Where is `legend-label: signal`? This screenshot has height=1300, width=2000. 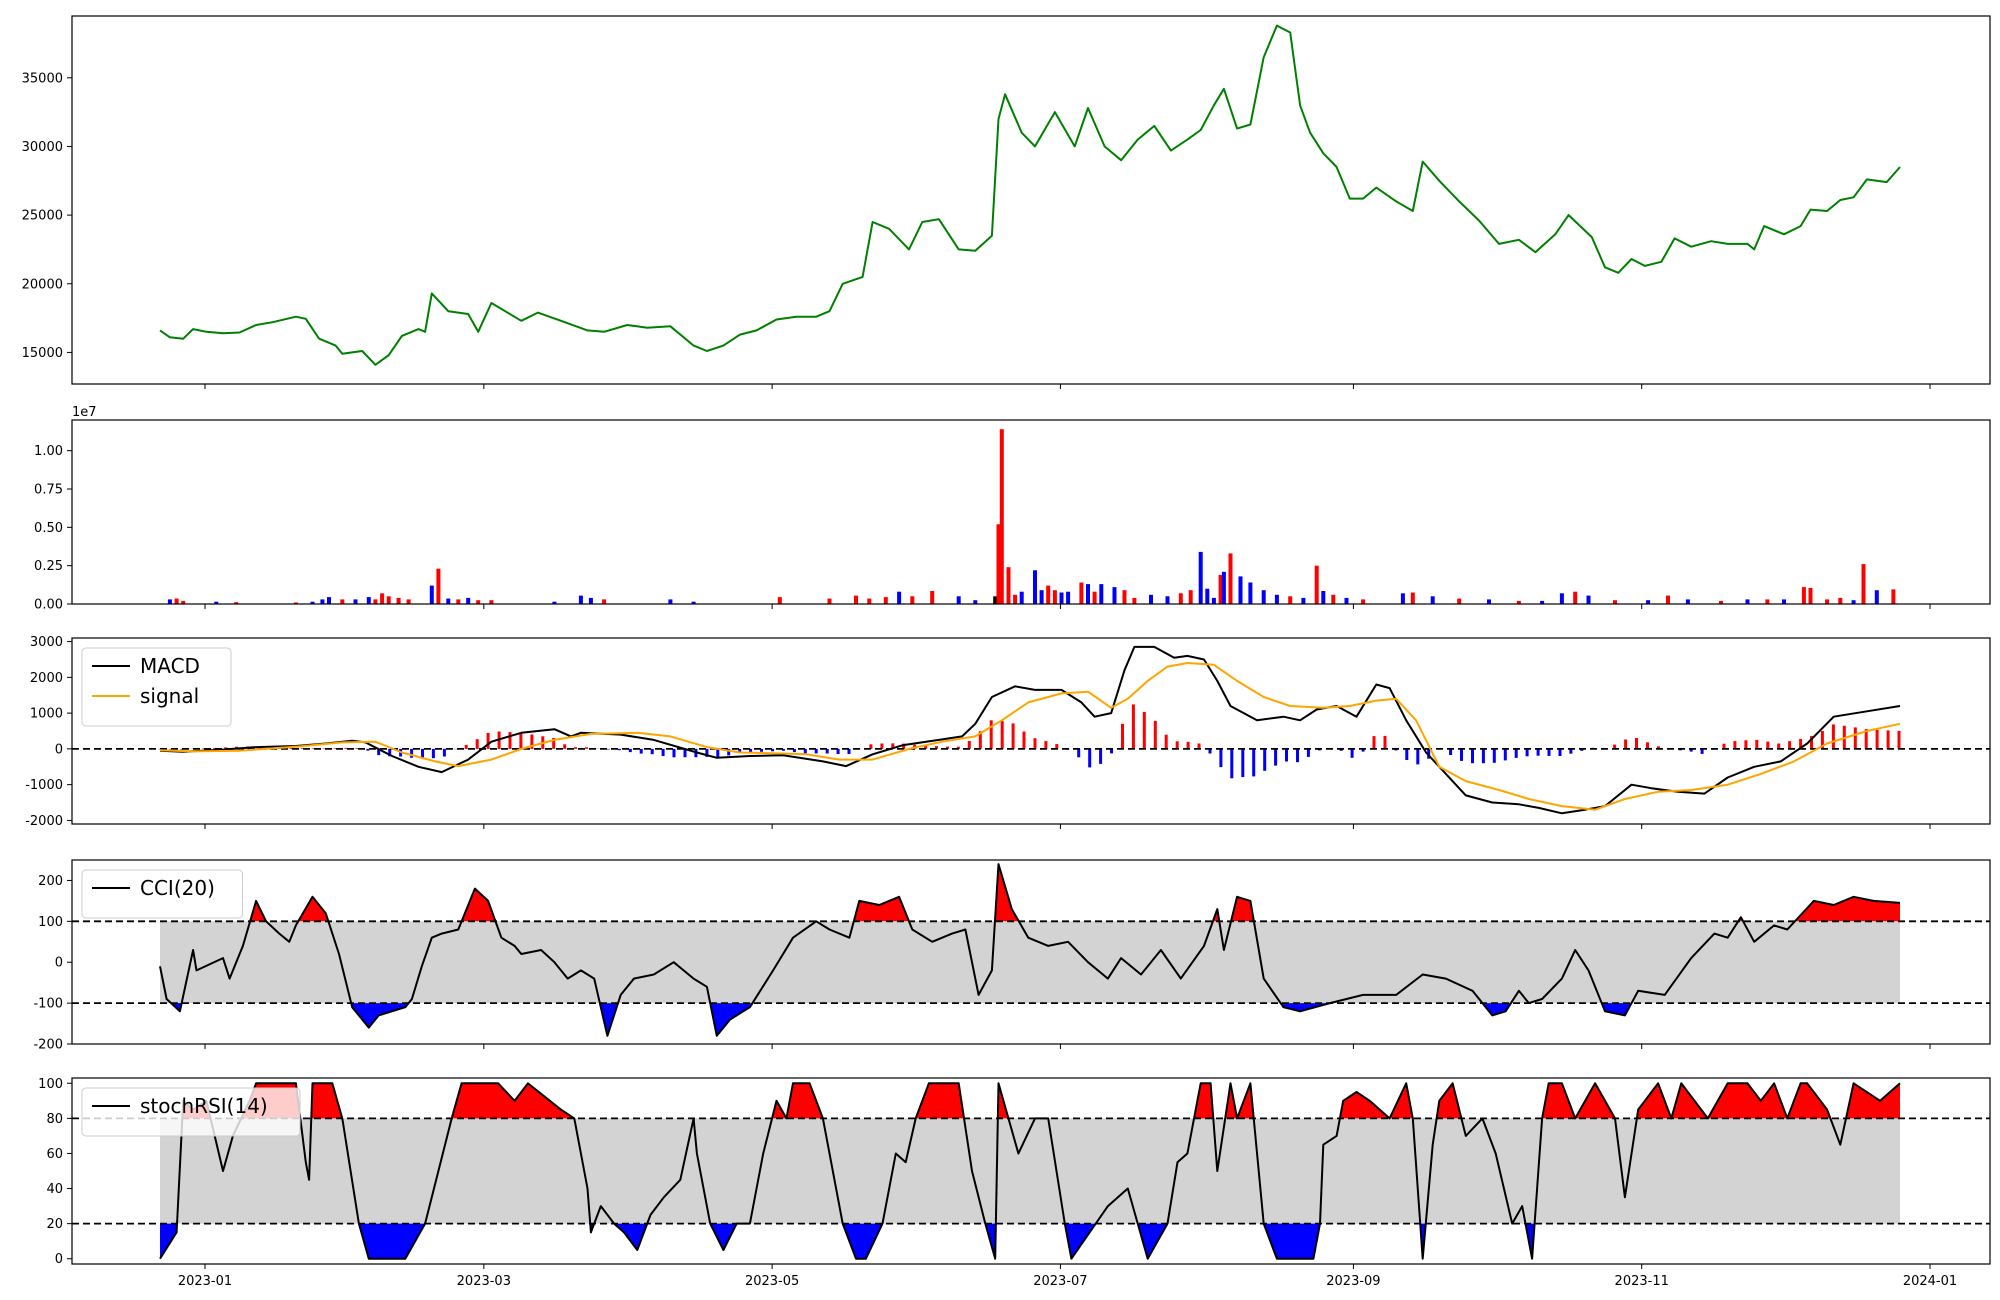 legend-label: signal is located at coordinates (169, 696).